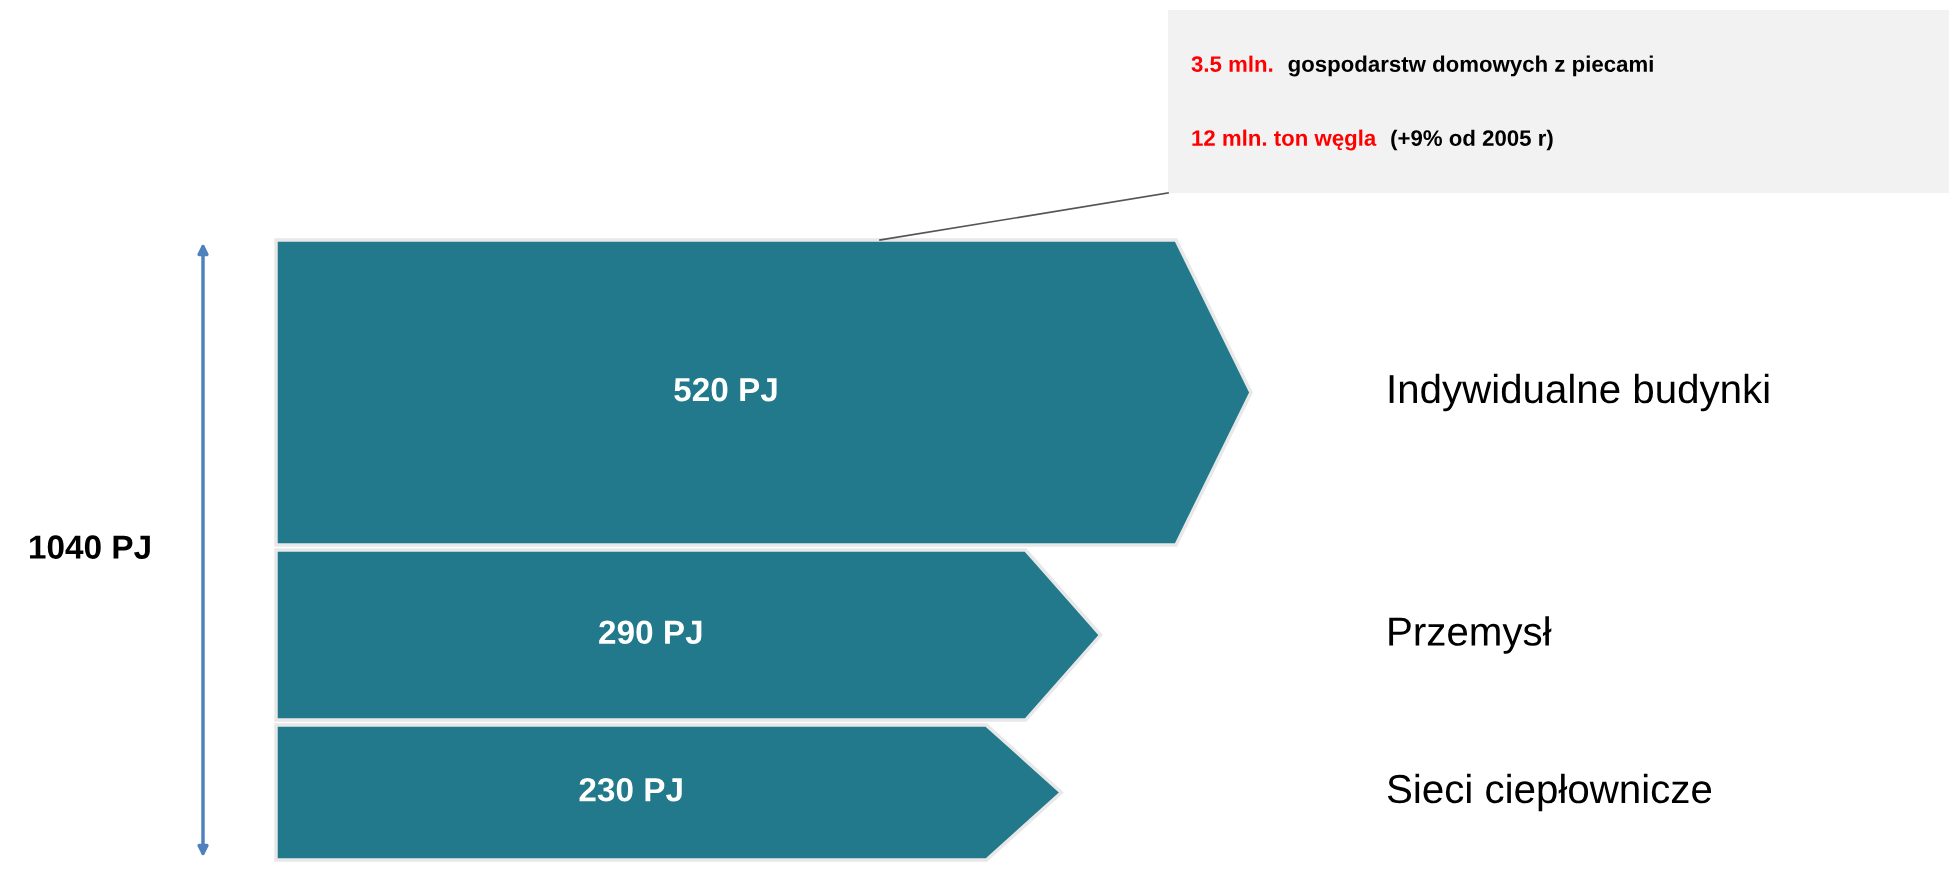 This screenshot has width=1949, height=873. I want to click on category-label: Przemysł, so click(1470, 635).